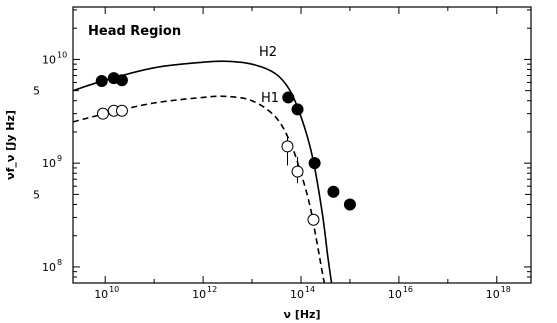 The image size is (557, 323). Describe the element at coordinates (212, 289) in the screenshot. I see `x-tick-exponent: 12` at that location.